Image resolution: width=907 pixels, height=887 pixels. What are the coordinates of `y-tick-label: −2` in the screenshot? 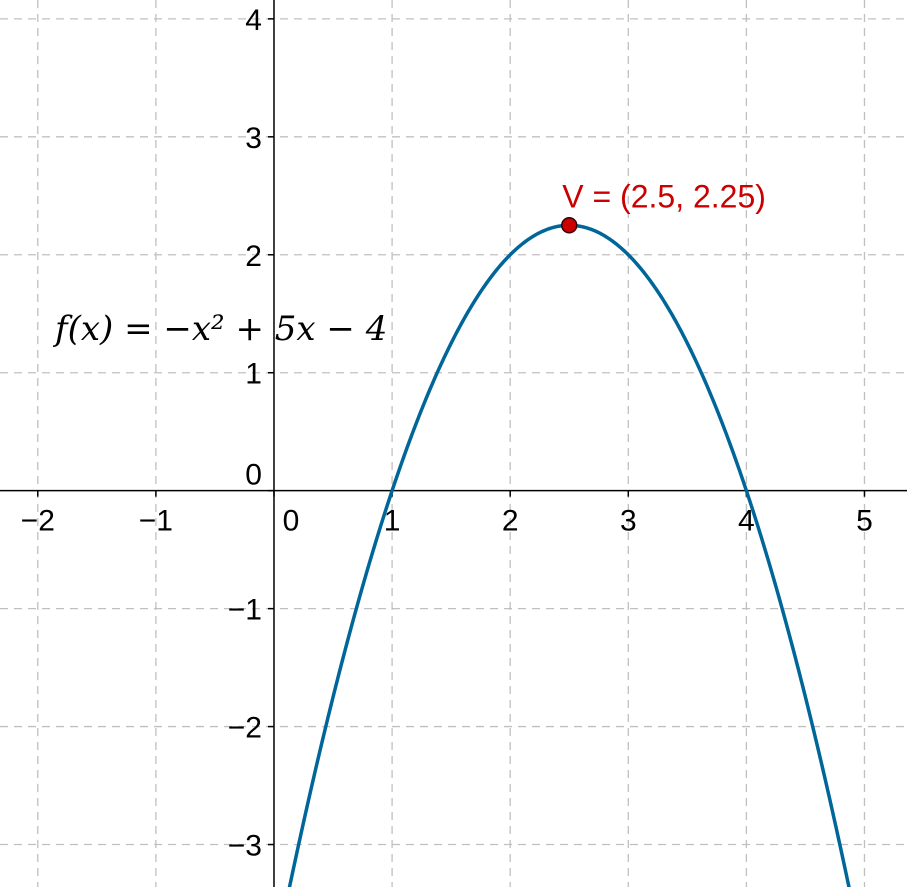 It's located at (245, 728).